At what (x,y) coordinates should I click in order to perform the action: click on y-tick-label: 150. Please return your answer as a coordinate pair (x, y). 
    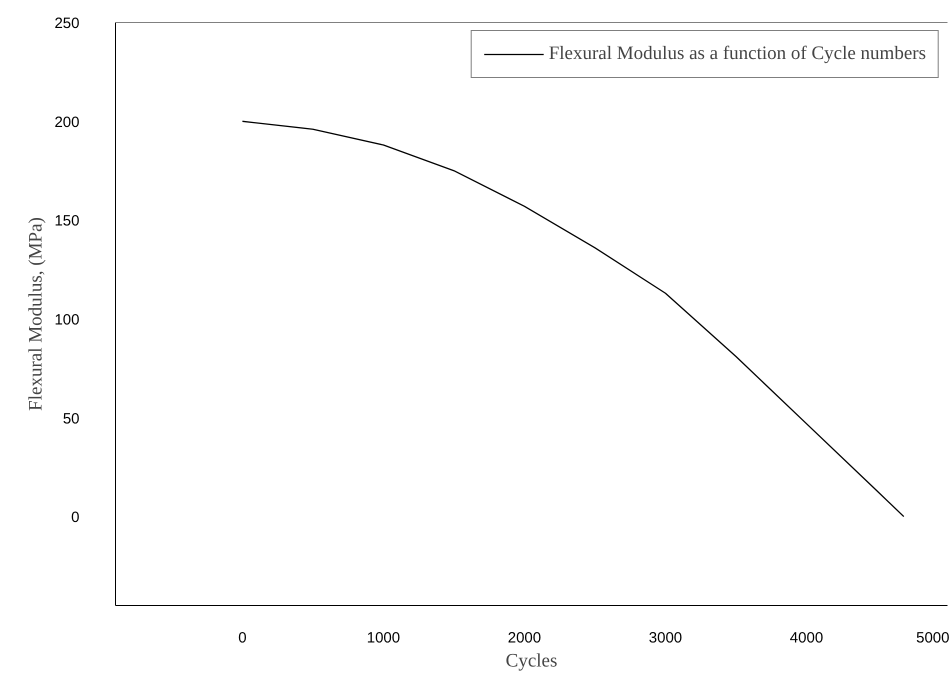
    Looking at the image, I should click on (67, 221).